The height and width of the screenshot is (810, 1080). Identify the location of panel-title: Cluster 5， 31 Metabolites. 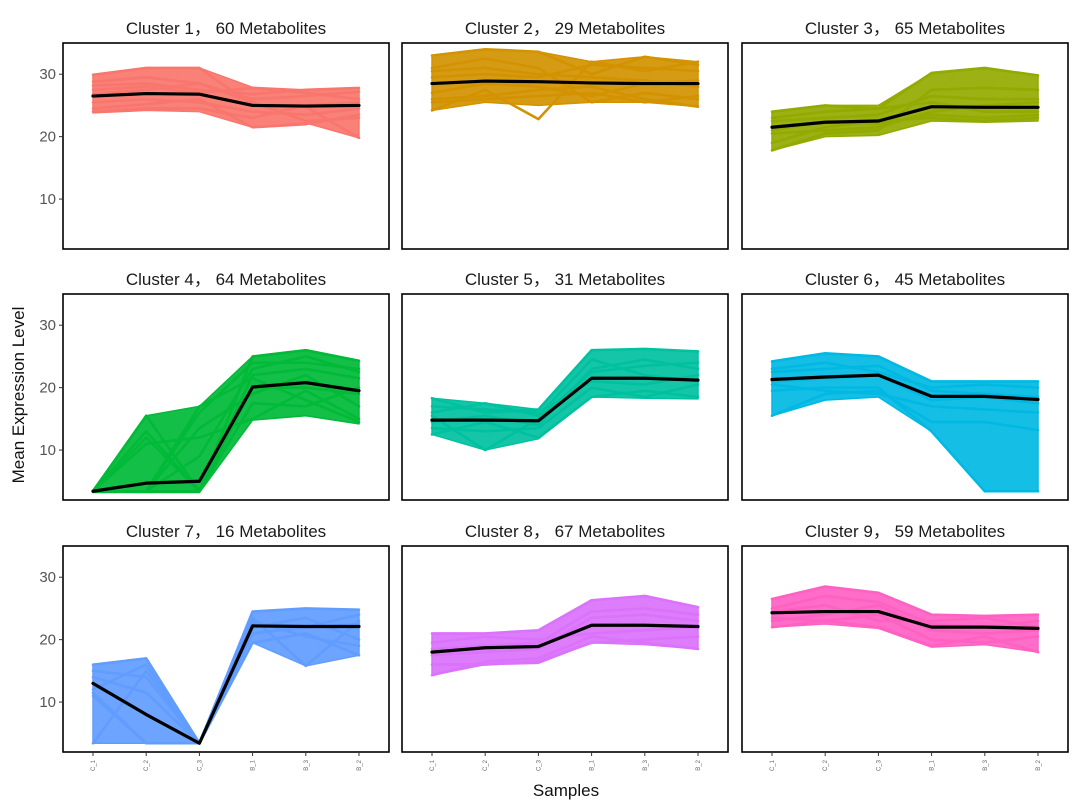
(565, 279).